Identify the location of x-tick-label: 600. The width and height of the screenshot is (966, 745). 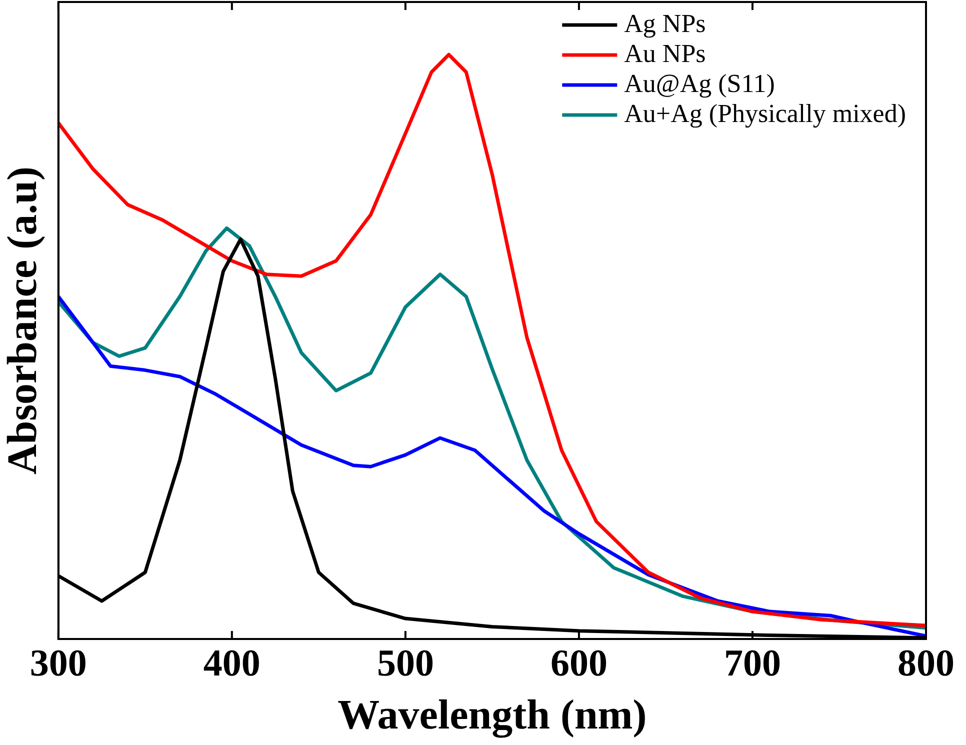
(579, 663).